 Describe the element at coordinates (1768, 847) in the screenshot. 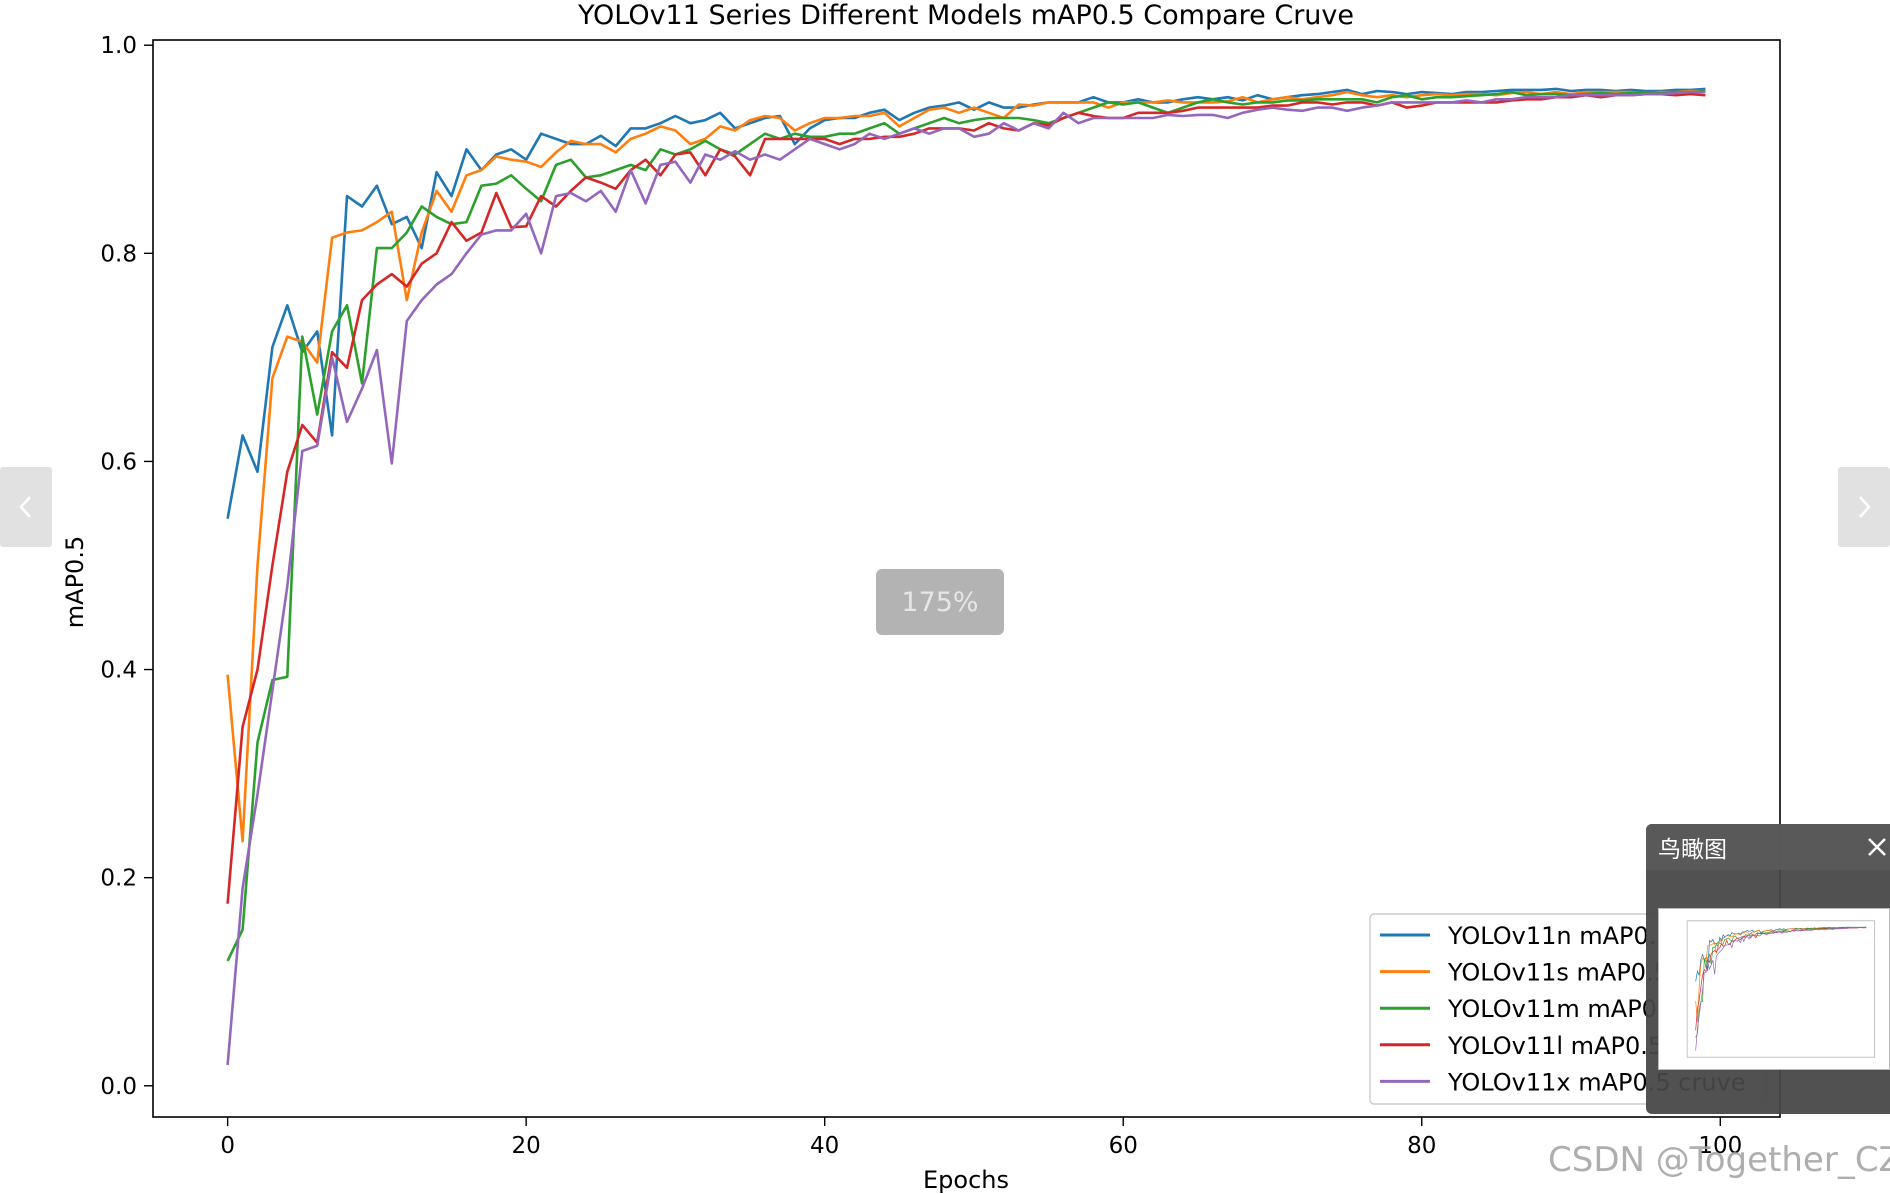

I see `birdseye-header: 鸟瞰图` at that location.